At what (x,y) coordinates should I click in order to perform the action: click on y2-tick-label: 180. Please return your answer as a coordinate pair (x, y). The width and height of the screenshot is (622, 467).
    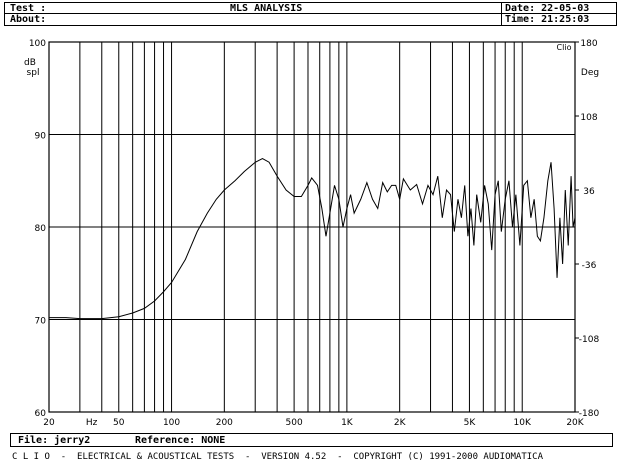
    Looking at the image, I should click on (588, 44).